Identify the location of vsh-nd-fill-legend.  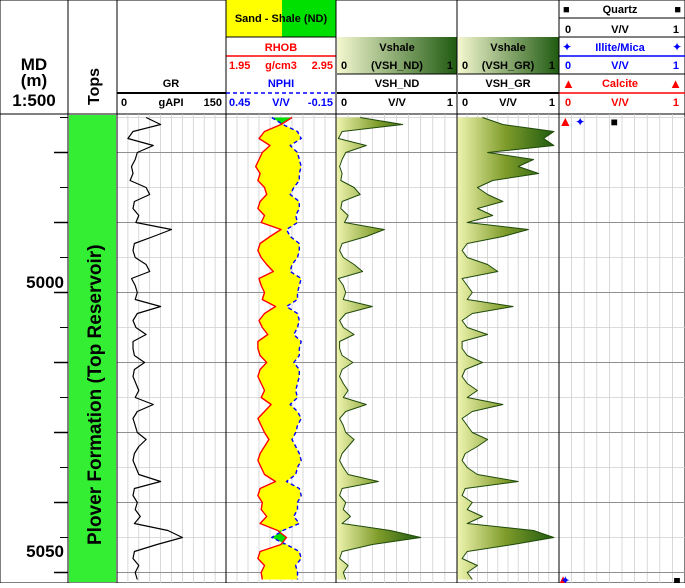
(397, 55).